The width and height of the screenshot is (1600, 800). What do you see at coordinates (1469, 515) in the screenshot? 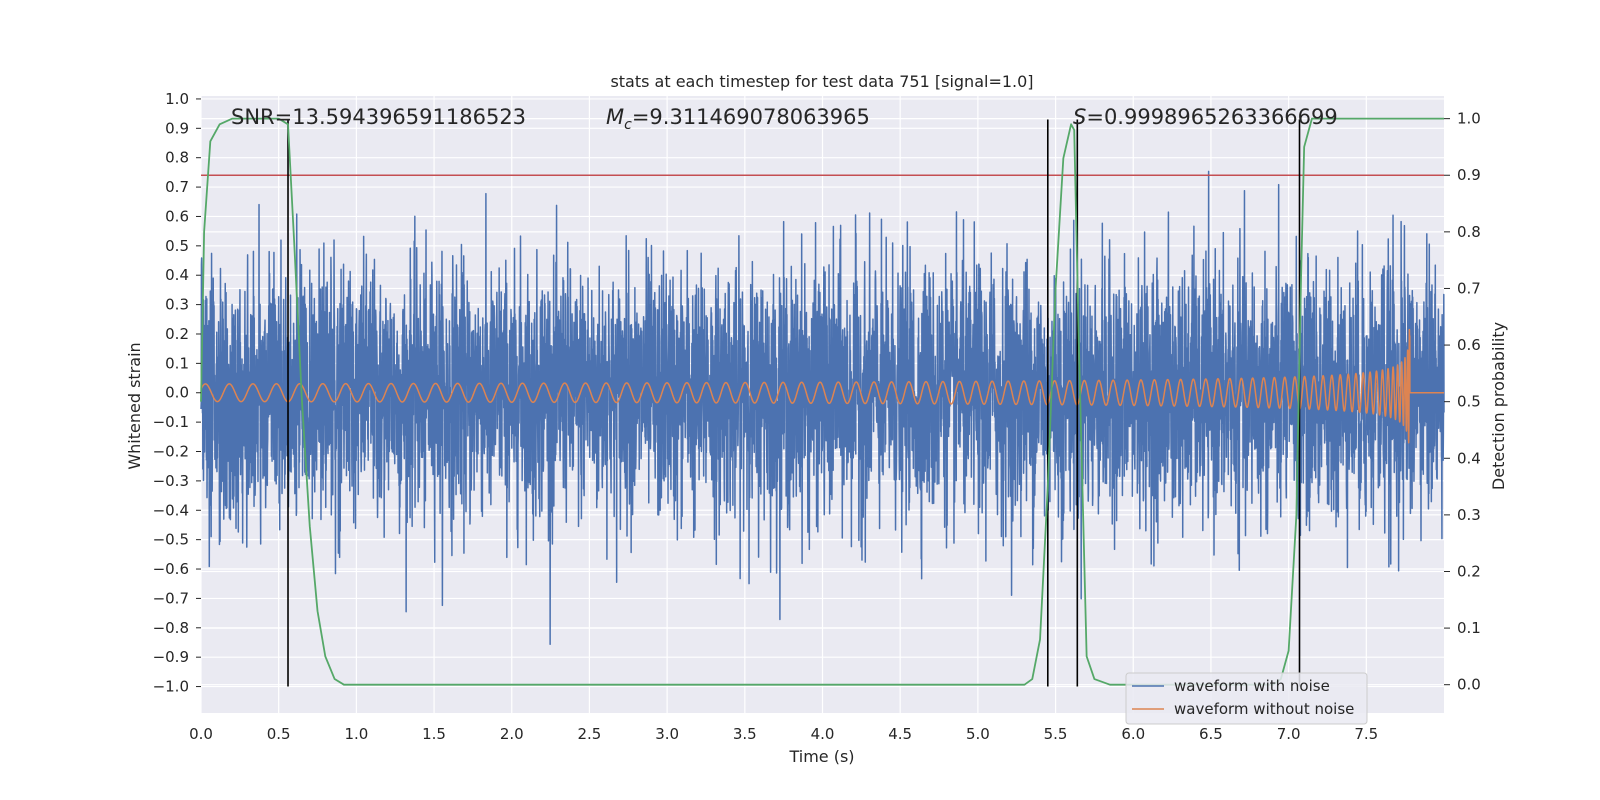
I see `y2-tick-label: 0.3` at bounding box center [1469, 515].